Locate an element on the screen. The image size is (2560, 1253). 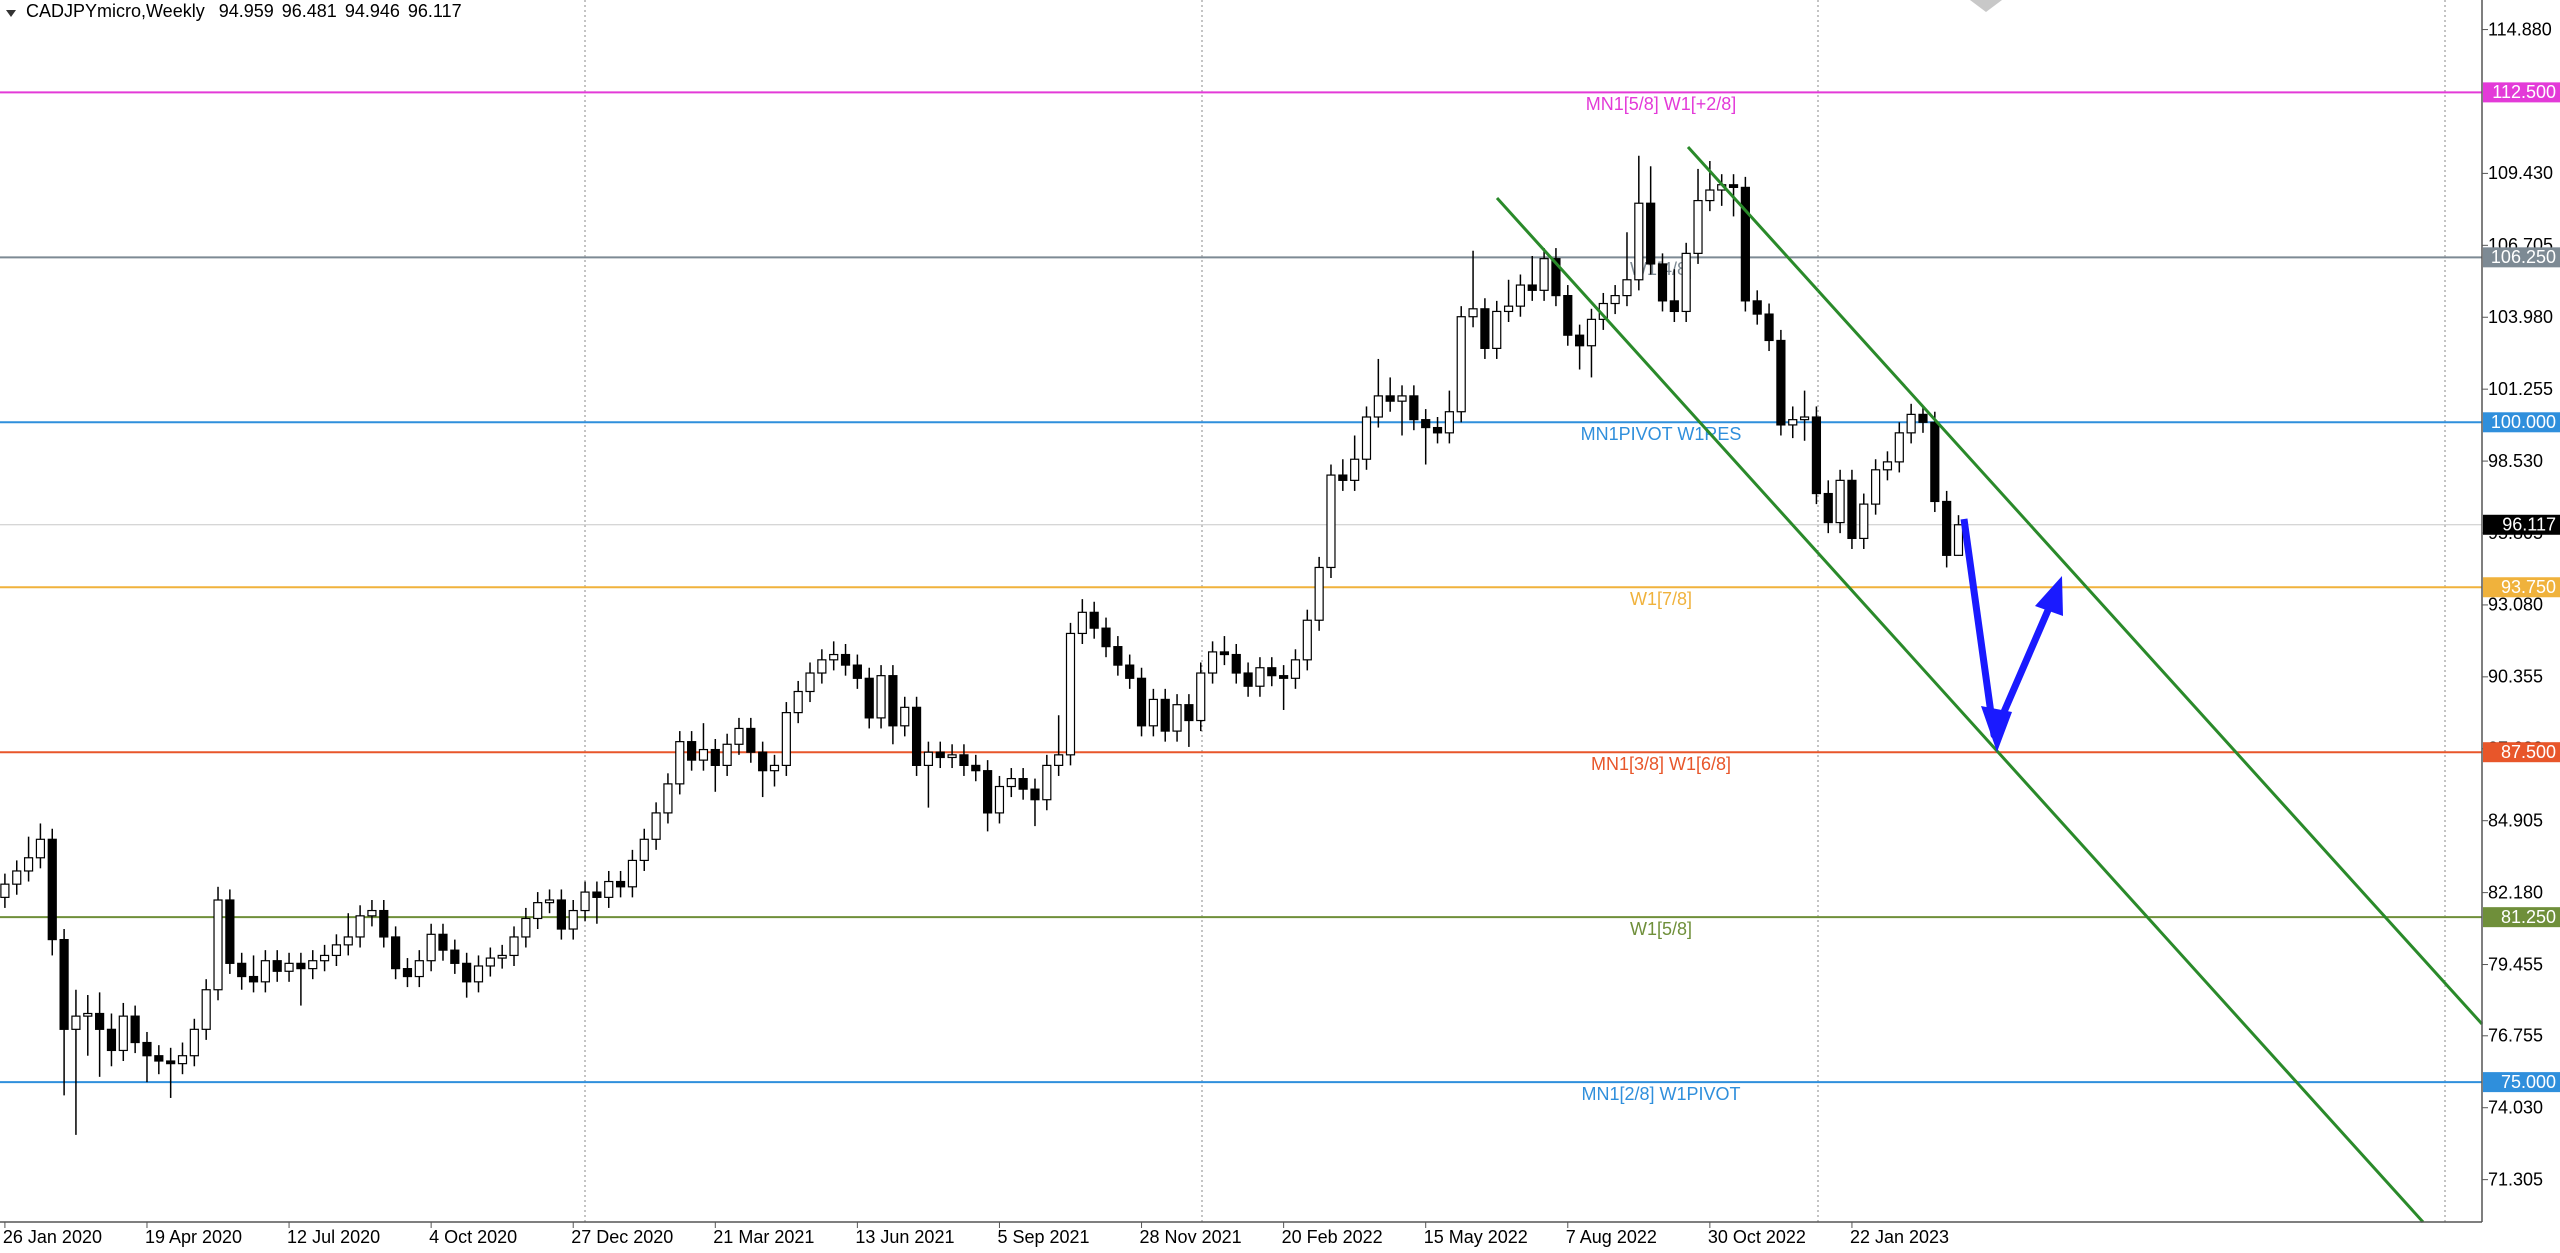
level-price-label: 81.250 is located at coordinates (2528, 917).